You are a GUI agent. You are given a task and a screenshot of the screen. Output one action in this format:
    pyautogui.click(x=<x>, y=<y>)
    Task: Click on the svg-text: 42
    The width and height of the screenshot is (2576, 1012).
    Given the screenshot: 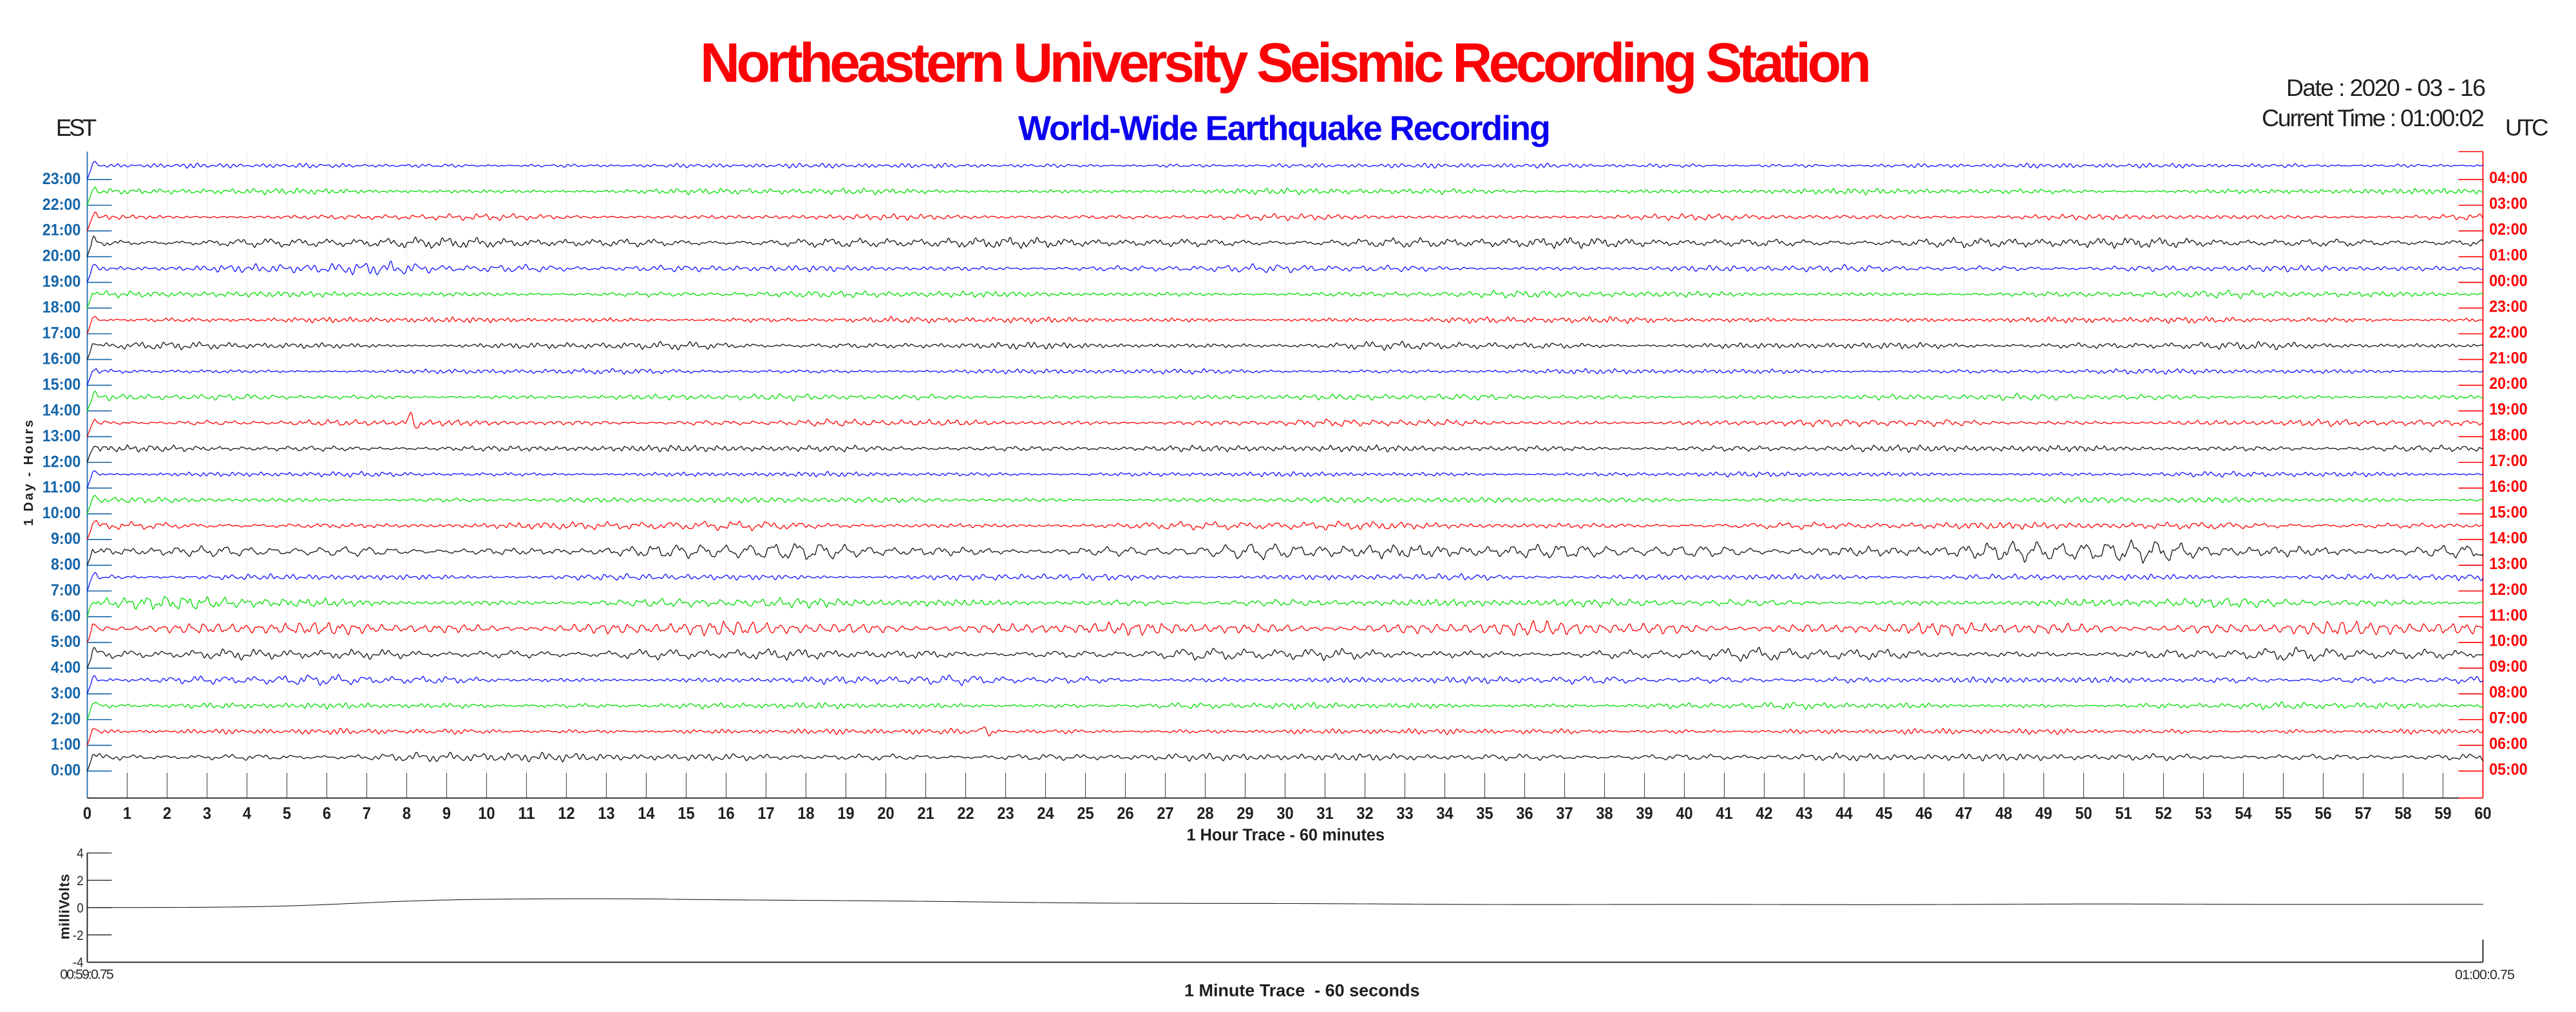 What is the action you would take?
    pyautogui.click(x=1764, y=813)
    